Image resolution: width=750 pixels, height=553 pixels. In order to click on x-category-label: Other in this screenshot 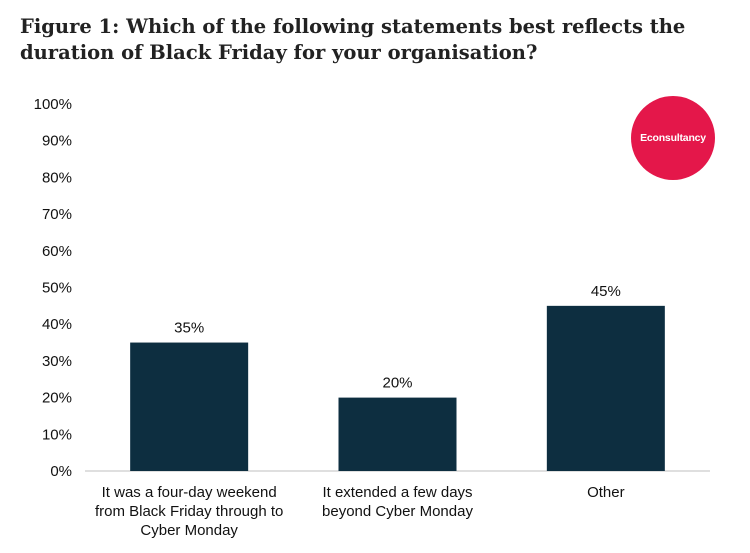, I will do `click(606, 492)`.